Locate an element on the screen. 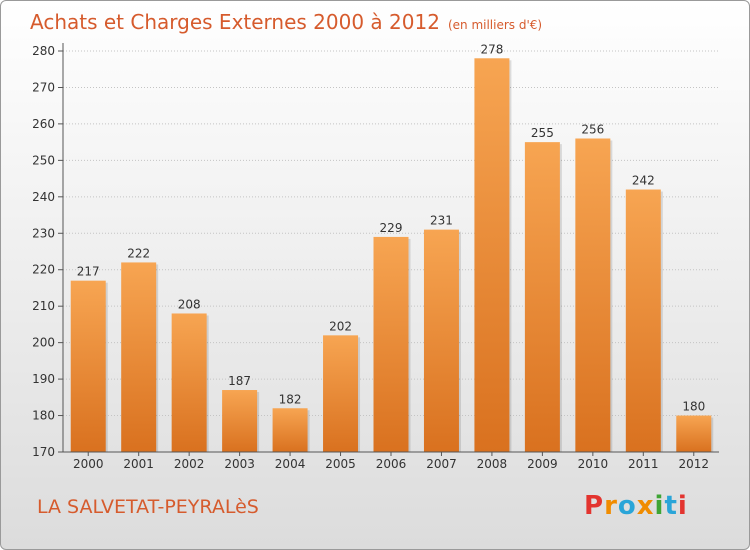 This screenshot has width=750, height=550. x-tick-label: 2004 is located at coordinates (290, 464).